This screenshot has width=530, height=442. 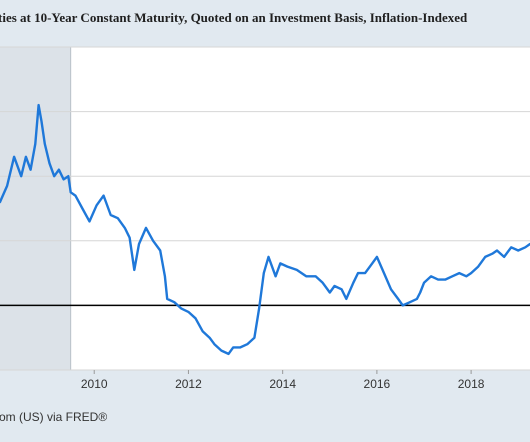 What do you see at coordinates (54, 417) in the screenshot?
I see `chart-source: om (US) via FRED®` at bounding box center [54, 417].